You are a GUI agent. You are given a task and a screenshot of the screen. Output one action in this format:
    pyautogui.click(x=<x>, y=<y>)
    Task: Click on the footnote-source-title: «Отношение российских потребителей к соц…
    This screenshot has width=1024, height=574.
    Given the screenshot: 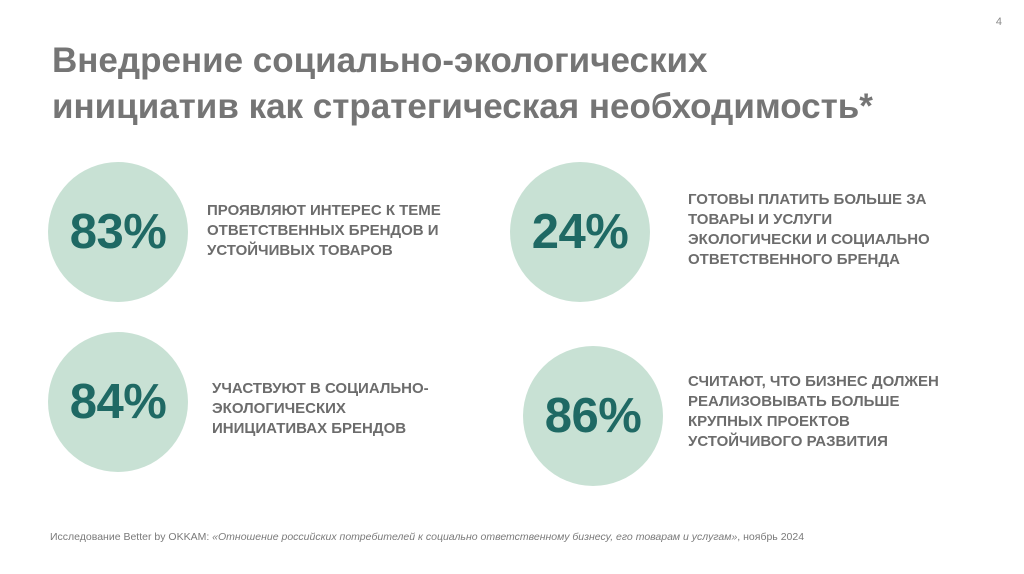 What is the action you would take?
    pyautogui.click(x=475, y=537)
    